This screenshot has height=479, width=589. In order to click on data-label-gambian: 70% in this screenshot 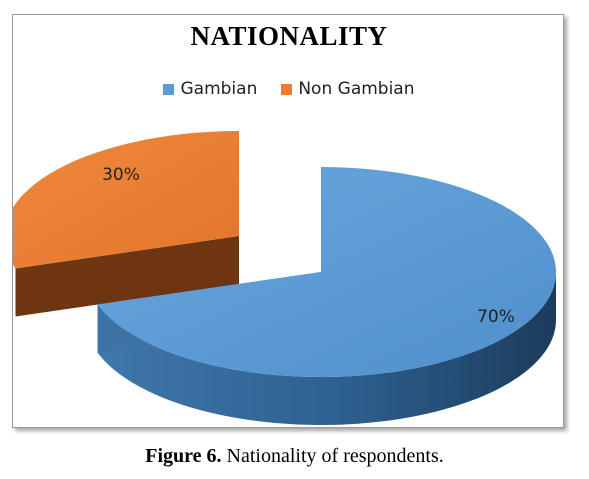, I will do `click(496, 317)`.